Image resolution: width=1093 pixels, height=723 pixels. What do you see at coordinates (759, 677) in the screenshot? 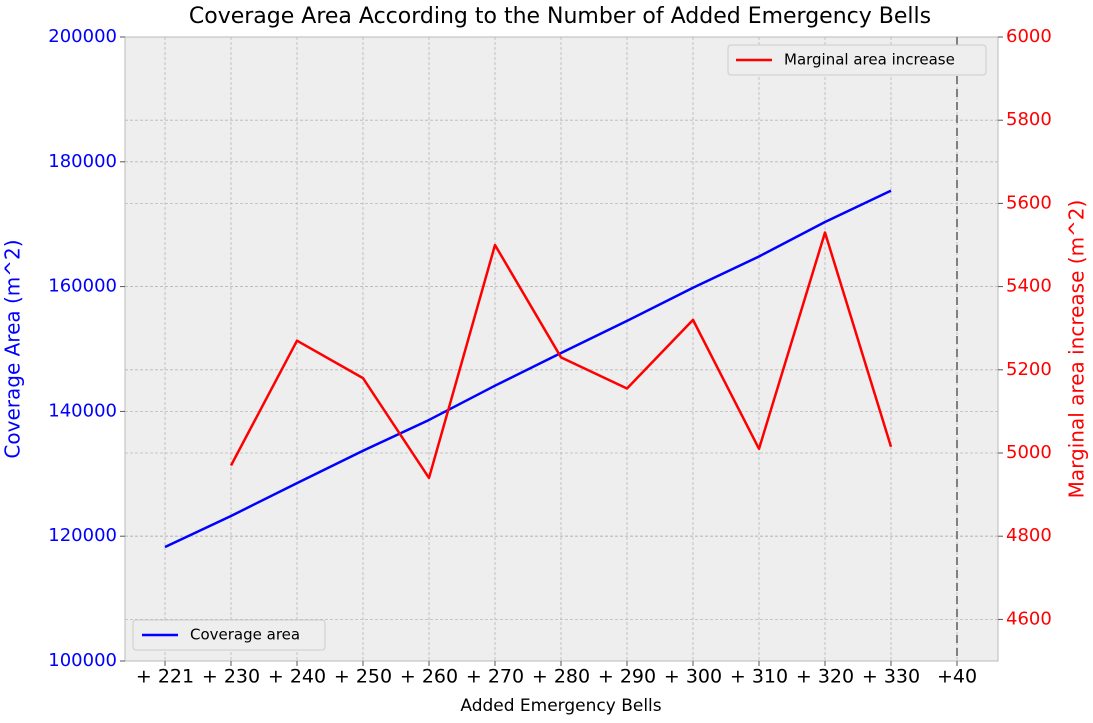
I see `x-tick-label: + 310` at bounding box center [759, 677].